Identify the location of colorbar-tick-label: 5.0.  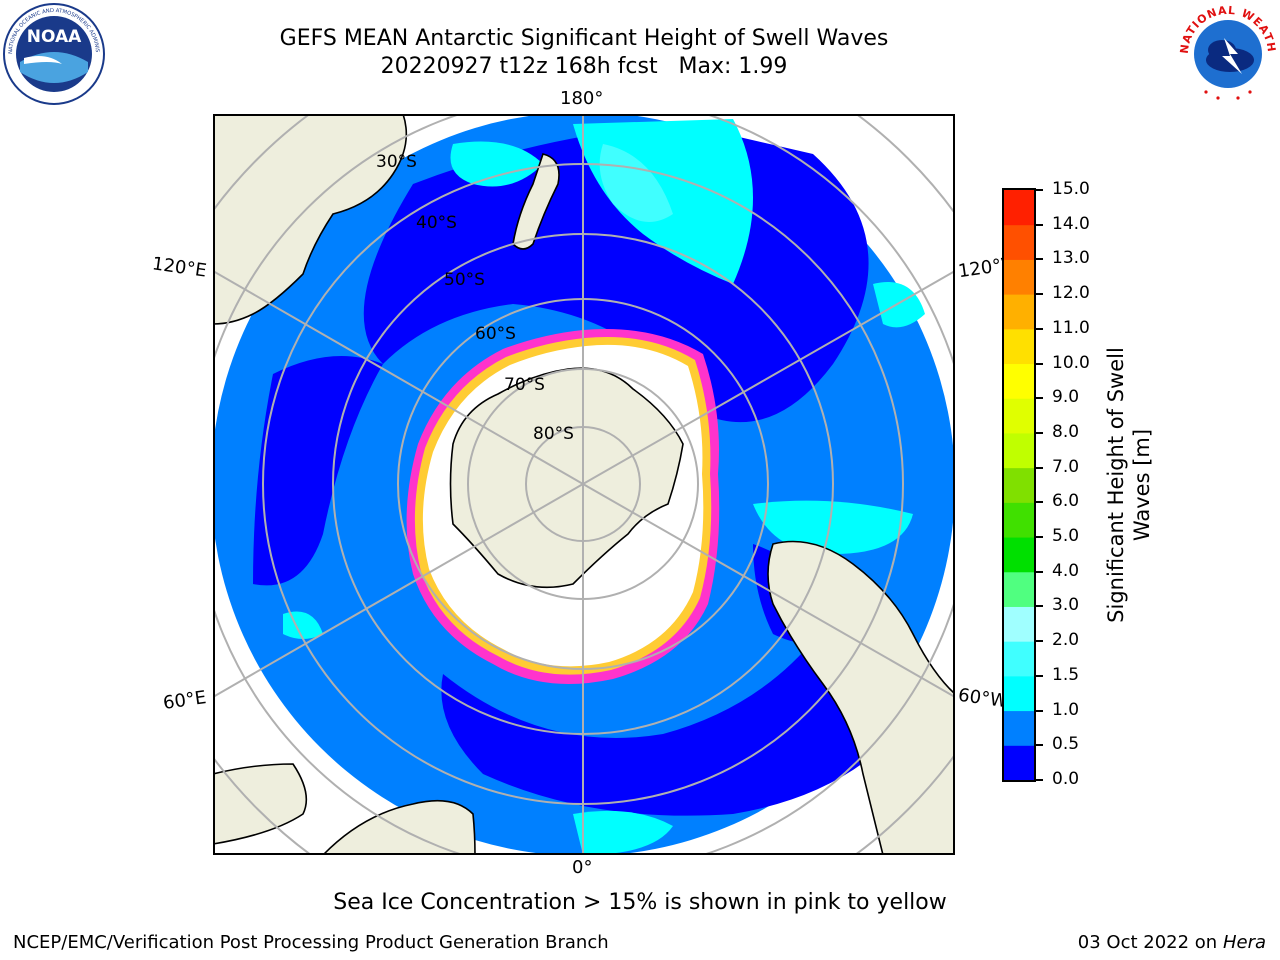
(1066, 536).